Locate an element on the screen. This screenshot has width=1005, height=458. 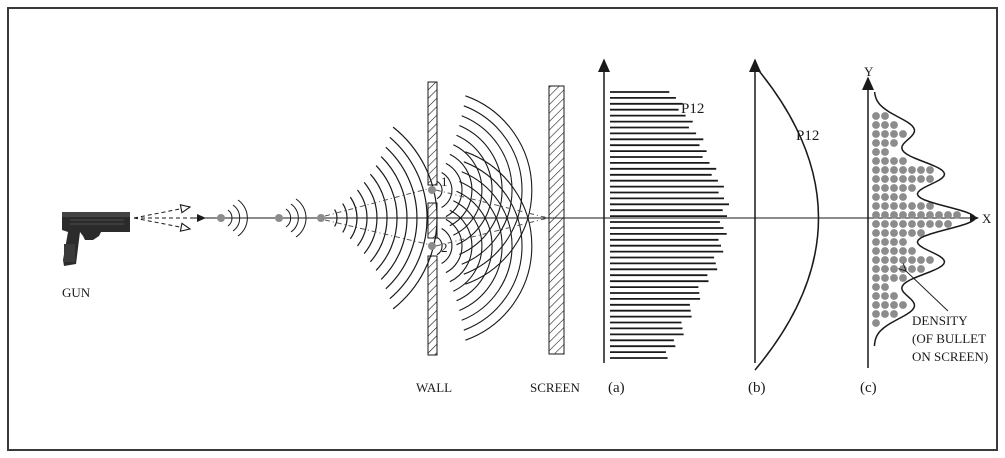
slit-2-label: 2 is located at coordinates (444, 247).